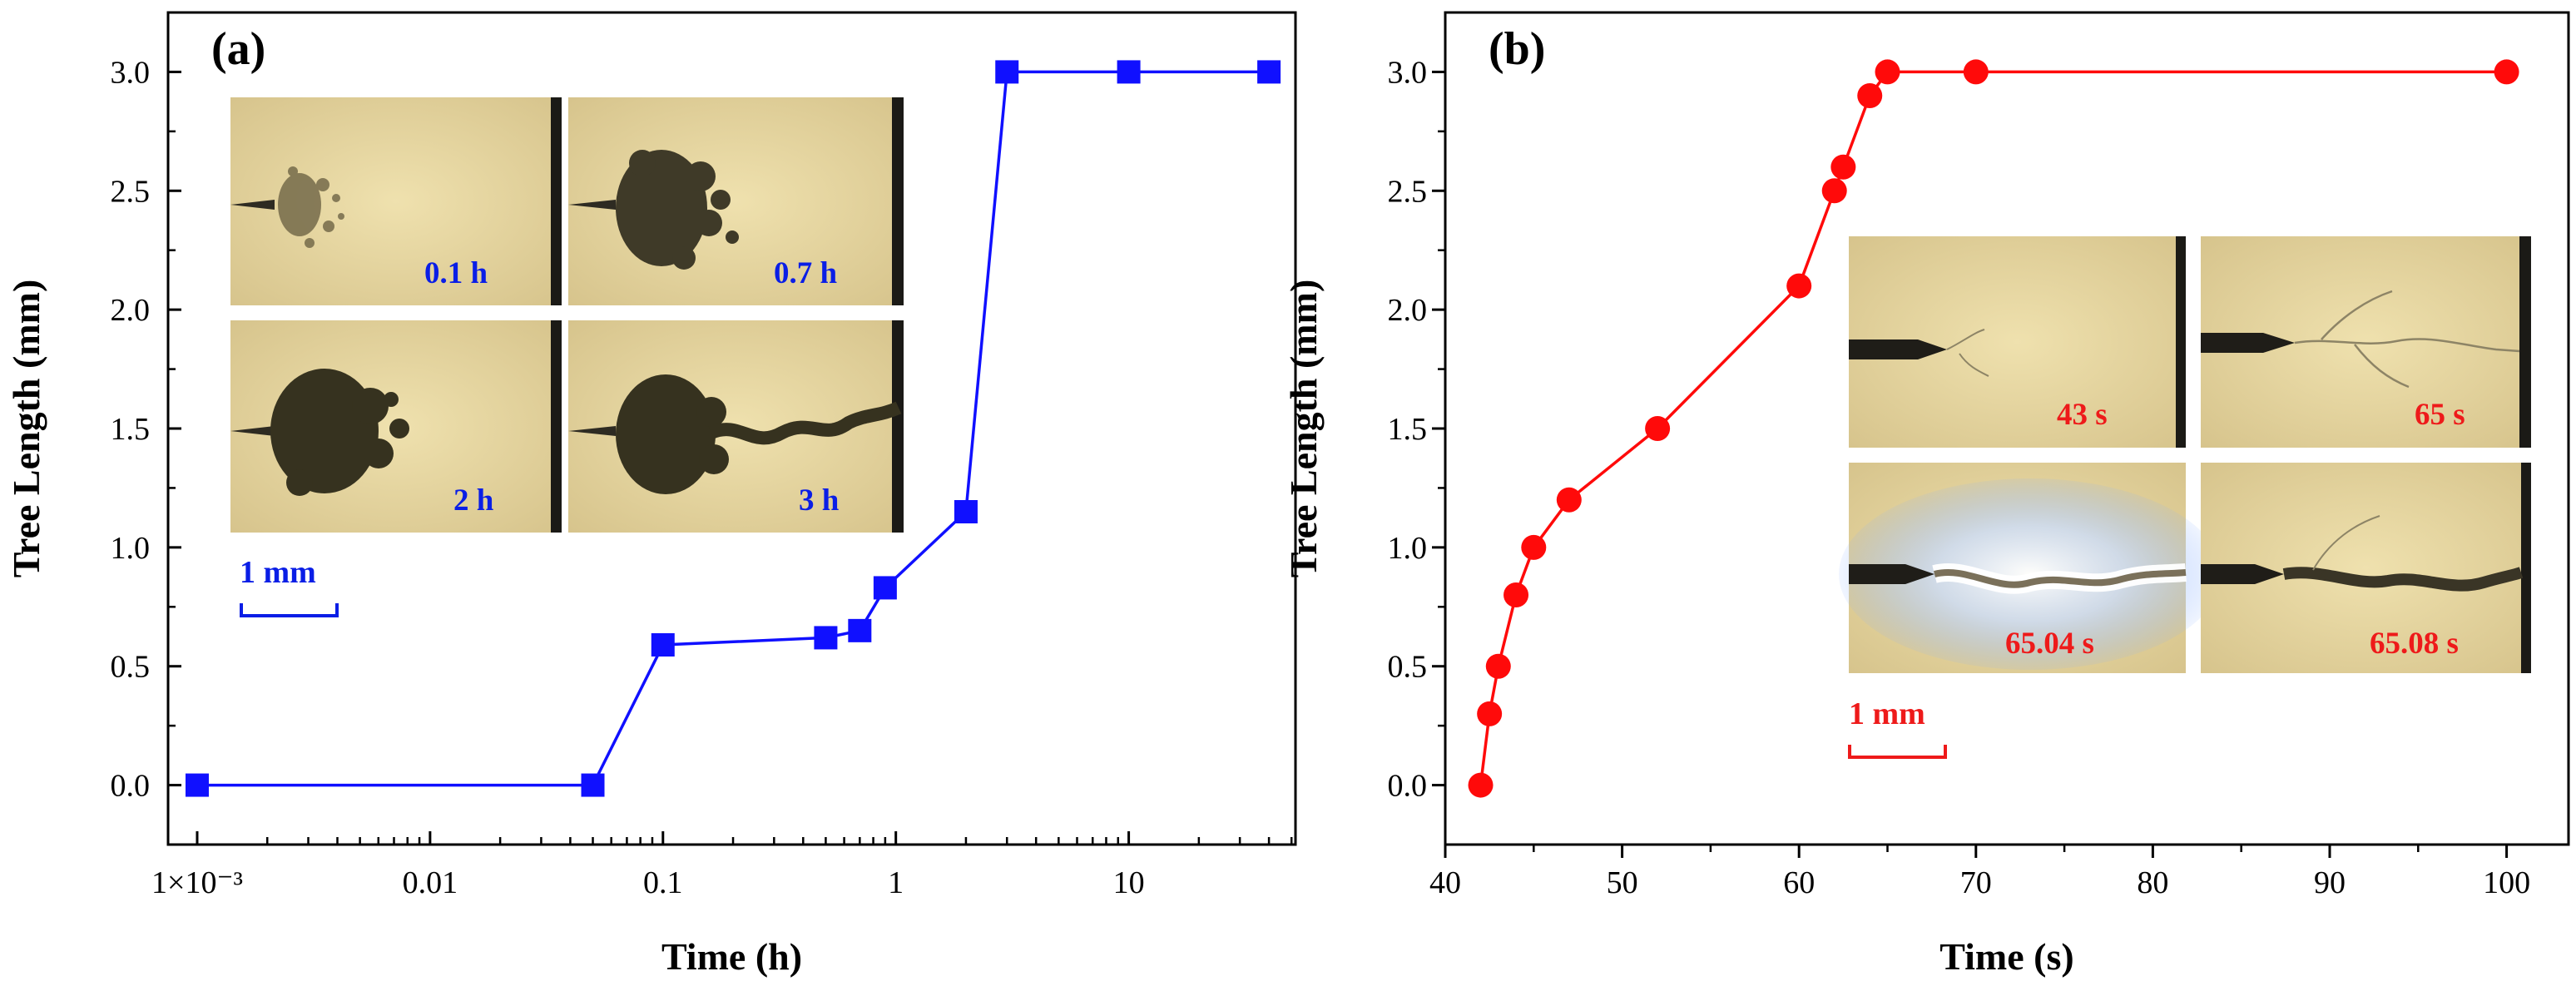 The width and height of the screenshot is (2576, 1001). I want to click on x-tick-label: 50, so click(1623, 883).